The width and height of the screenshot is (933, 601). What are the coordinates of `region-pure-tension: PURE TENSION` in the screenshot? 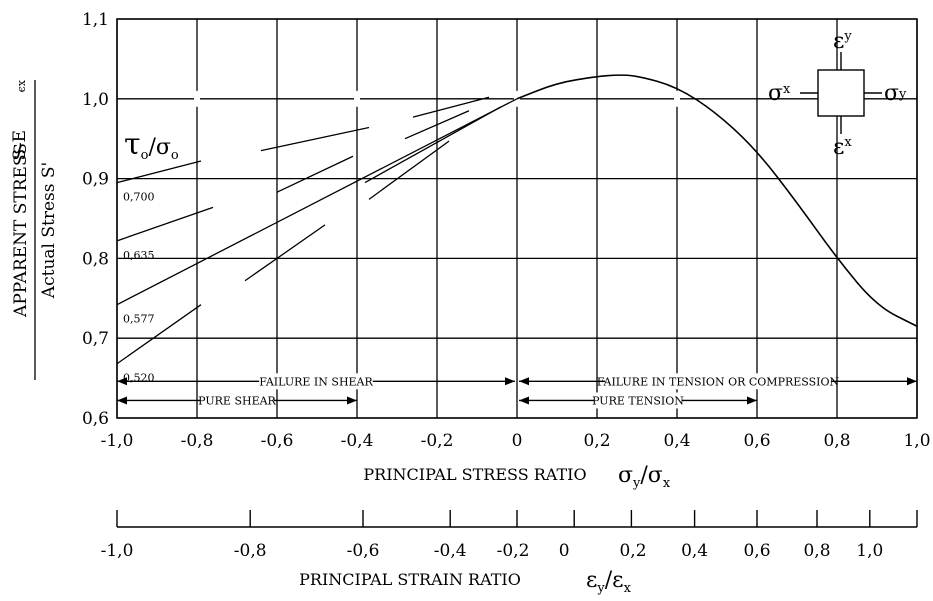 It's located at (638, 400).